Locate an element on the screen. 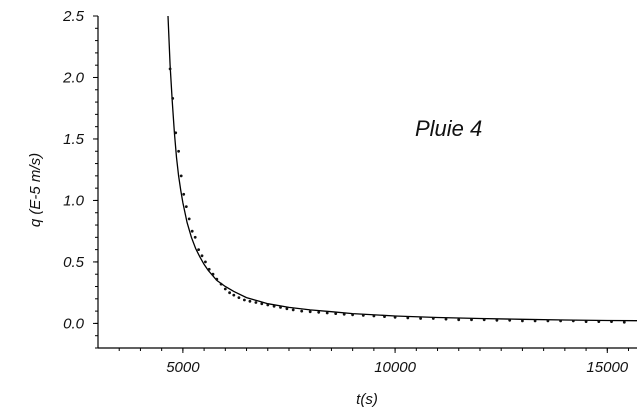 This screenshot has width=640, height=412. x-tick-label: 10000 is located at coordinates (395, 367).